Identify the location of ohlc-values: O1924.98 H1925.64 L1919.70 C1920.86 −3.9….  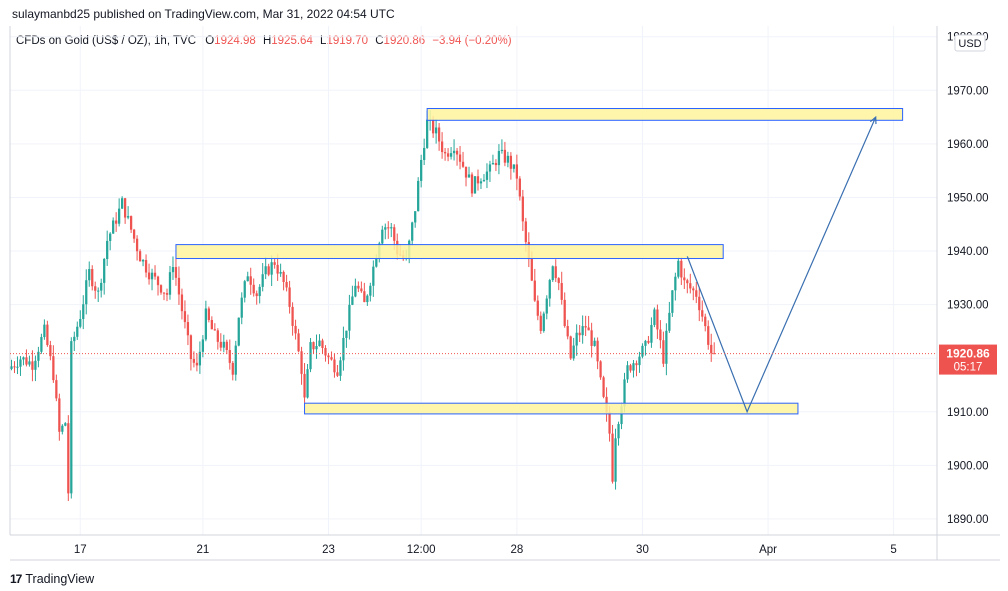
(360, 41).